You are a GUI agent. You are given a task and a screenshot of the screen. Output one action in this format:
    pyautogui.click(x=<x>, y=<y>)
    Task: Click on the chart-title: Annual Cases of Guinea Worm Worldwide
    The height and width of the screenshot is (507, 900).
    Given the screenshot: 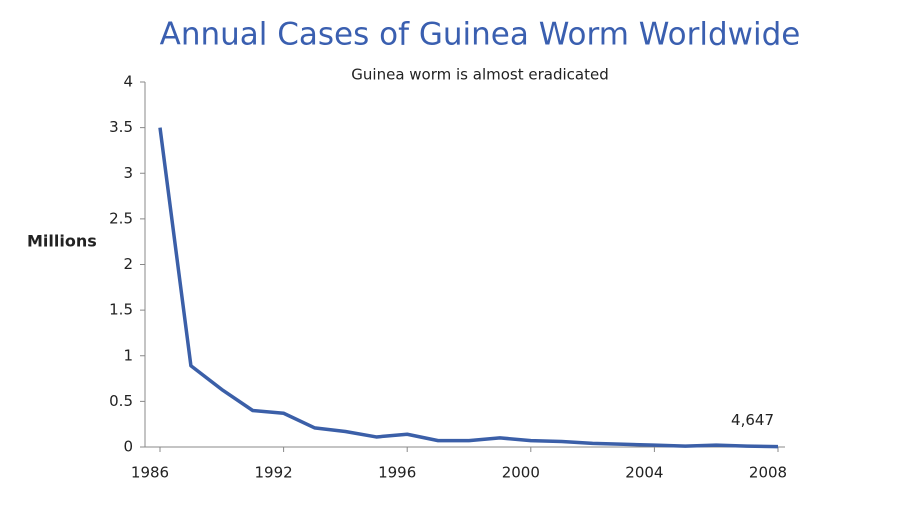 What is the action you would take?
    pyautogui.click(x=480, y=35)
    